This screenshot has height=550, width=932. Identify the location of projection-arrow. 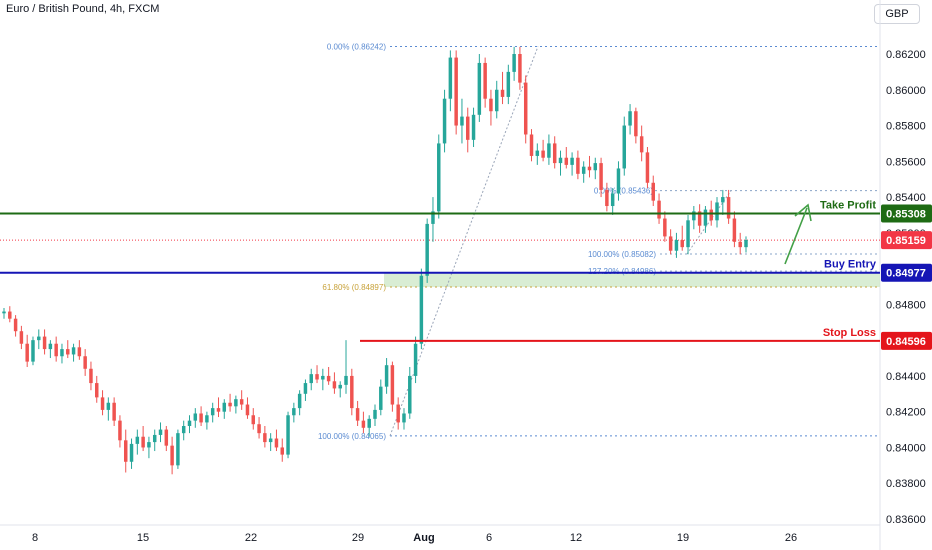
(796, 236).